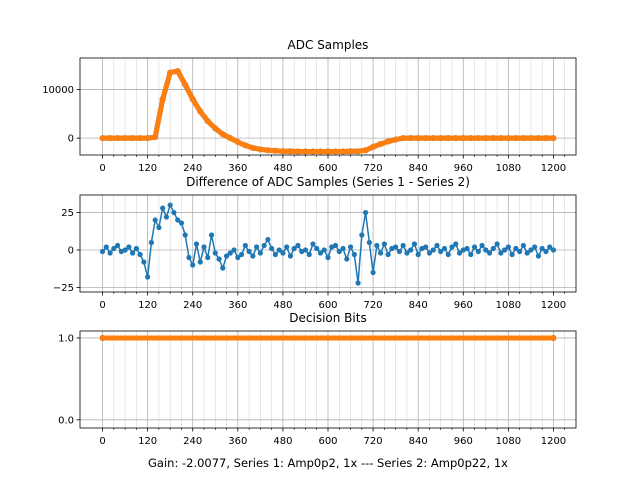 Image resolution: width=640 pixels, height=485 pixels. What do you see at coordinates (66, 420) in the screenshot?
I see `y-tick-label: 0.0` at bounding box center [66, 420].